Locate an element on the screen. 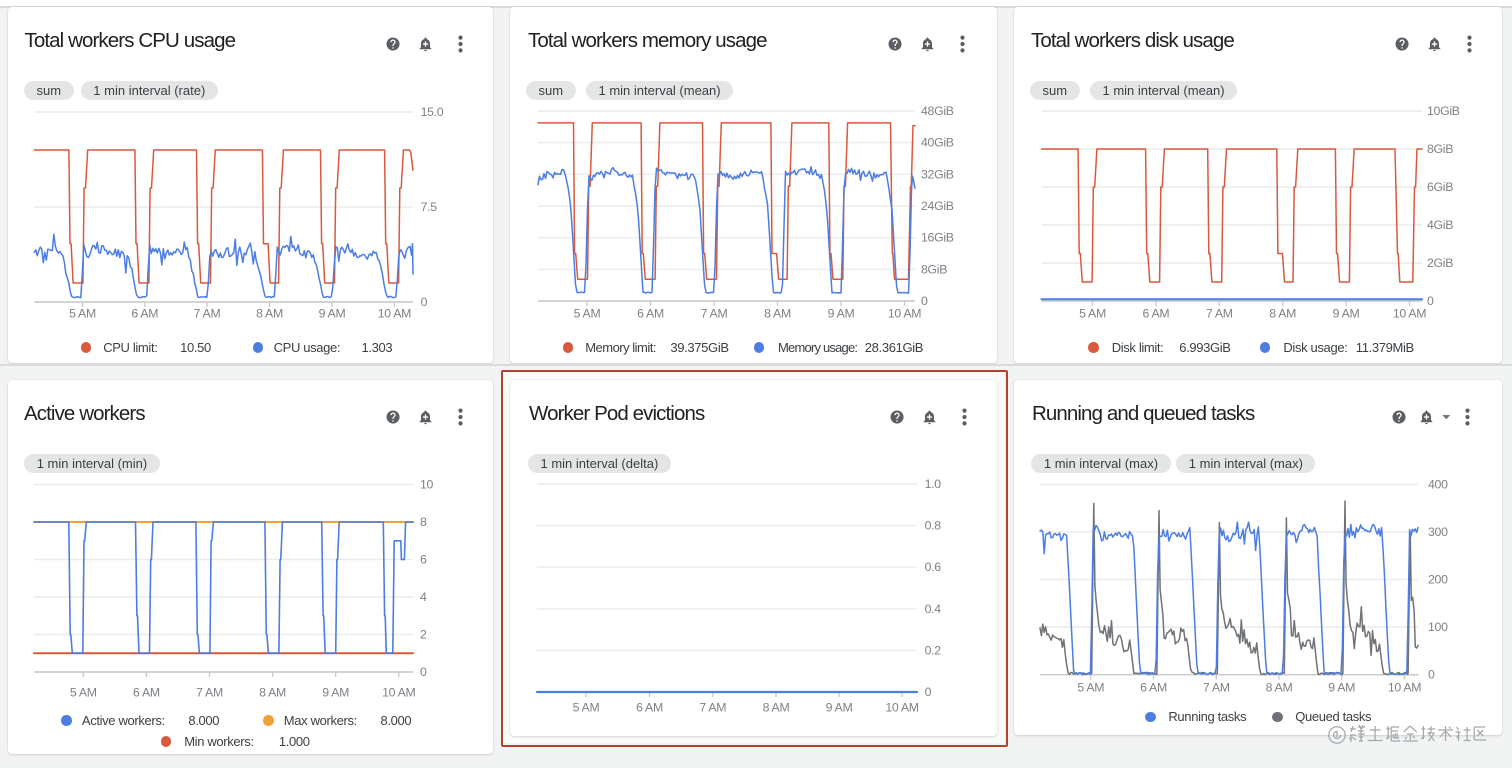 The image size is (1512, 768). svg-text: 2 is located at coordinates (423, 635).